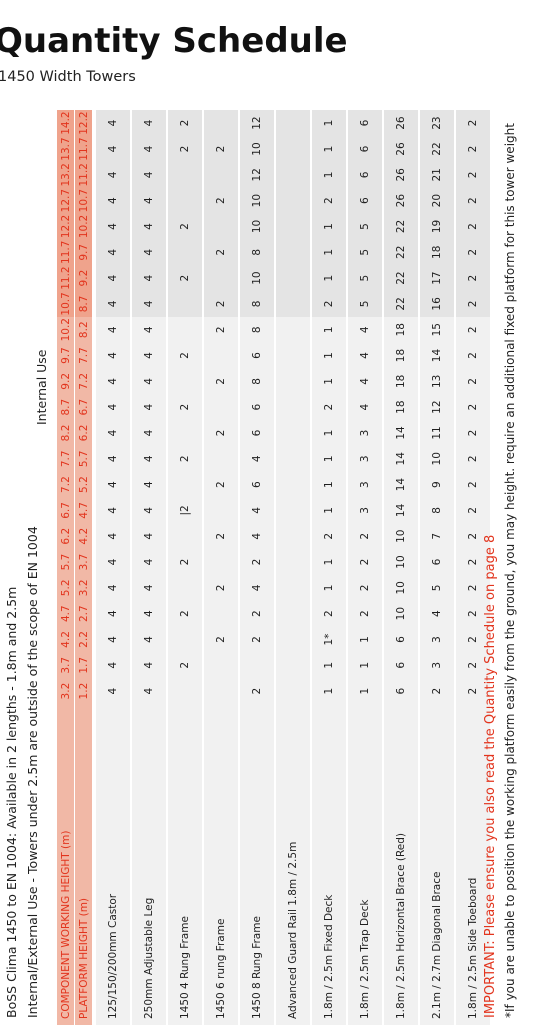 The width and height of the screenshot is (536, 1025). Describe the element at coordinates (83, 329) in the screenshot. I see `platform-height-cell: 8.2` at that location.